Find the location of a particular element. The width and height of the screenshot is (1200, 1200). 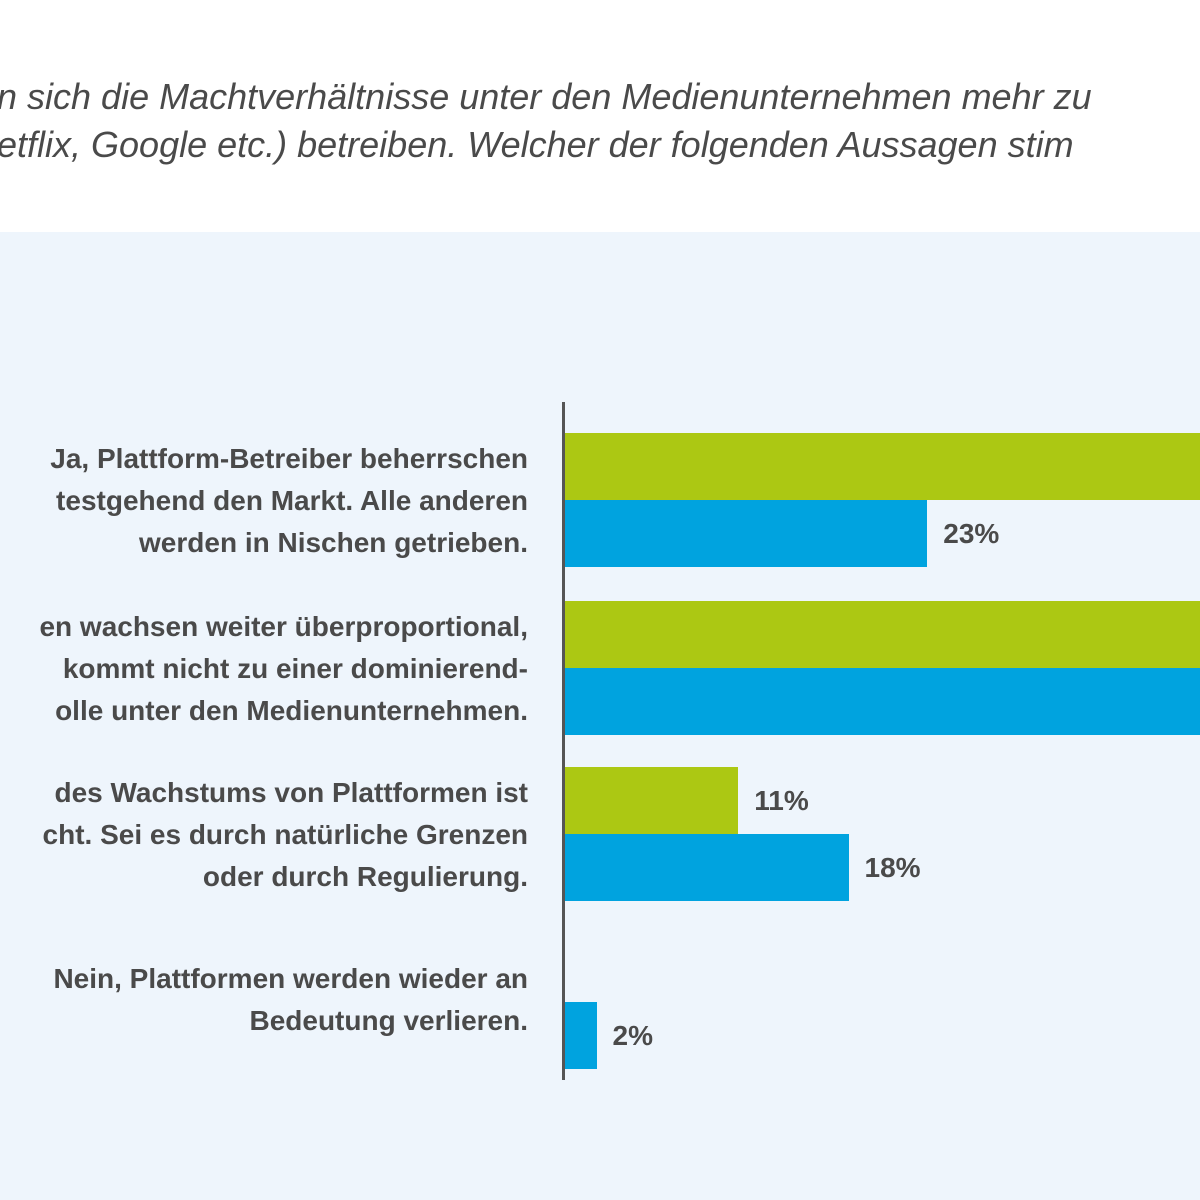

category-label-line: Nein, Plattformen werden wieder an is located at coordinates (290, 978).